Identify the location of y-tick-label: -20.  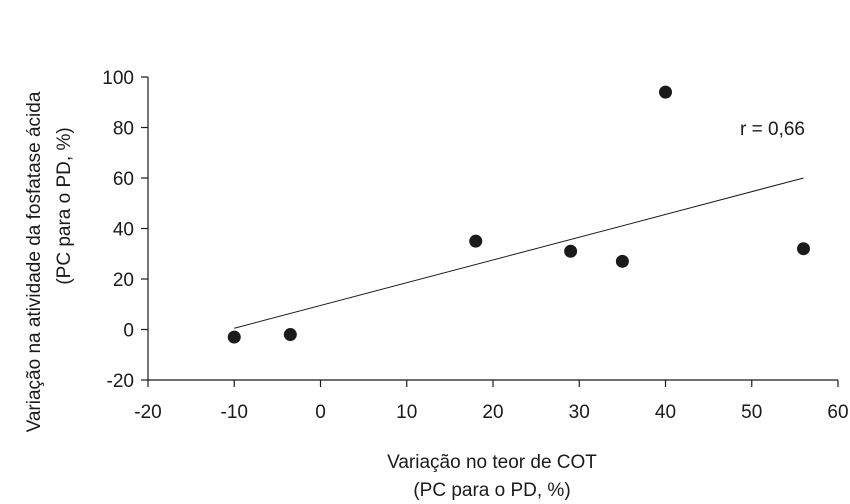
(120, 381).